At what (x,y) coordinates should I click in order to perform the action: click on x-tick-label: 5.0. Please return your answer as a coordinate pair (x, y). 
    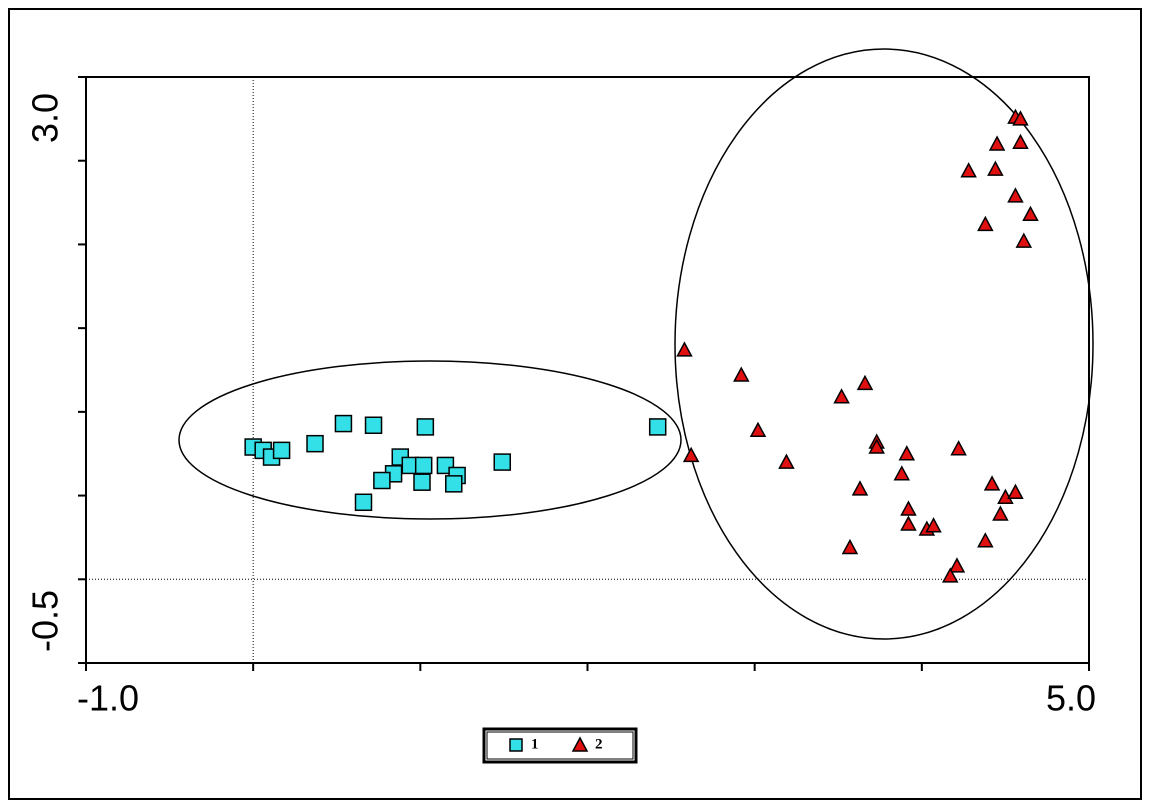
    Looking at the image, I should click on (1071, 698).